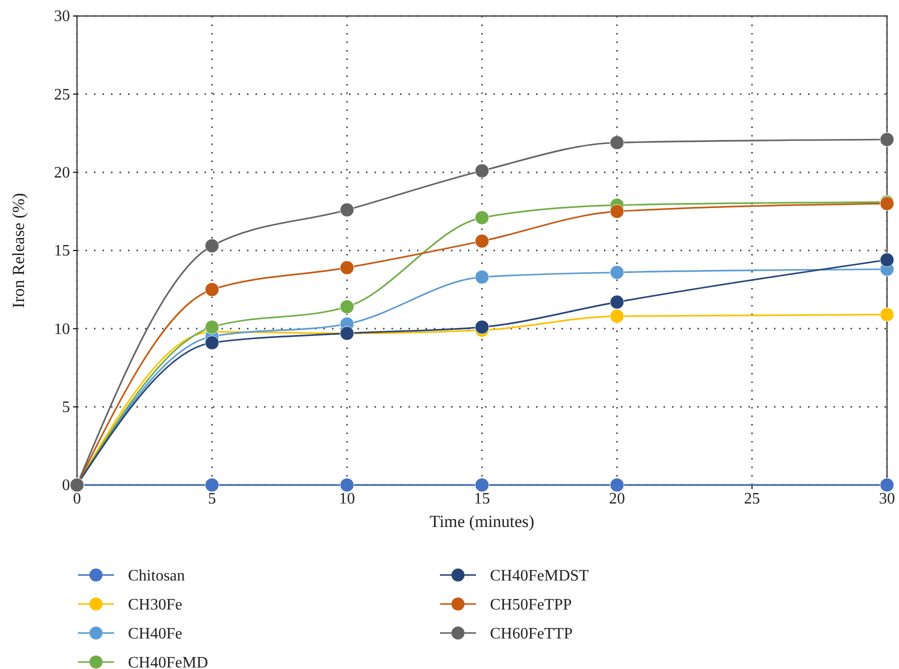  I want to click on x-tick-label: 15, so click(482, 499).